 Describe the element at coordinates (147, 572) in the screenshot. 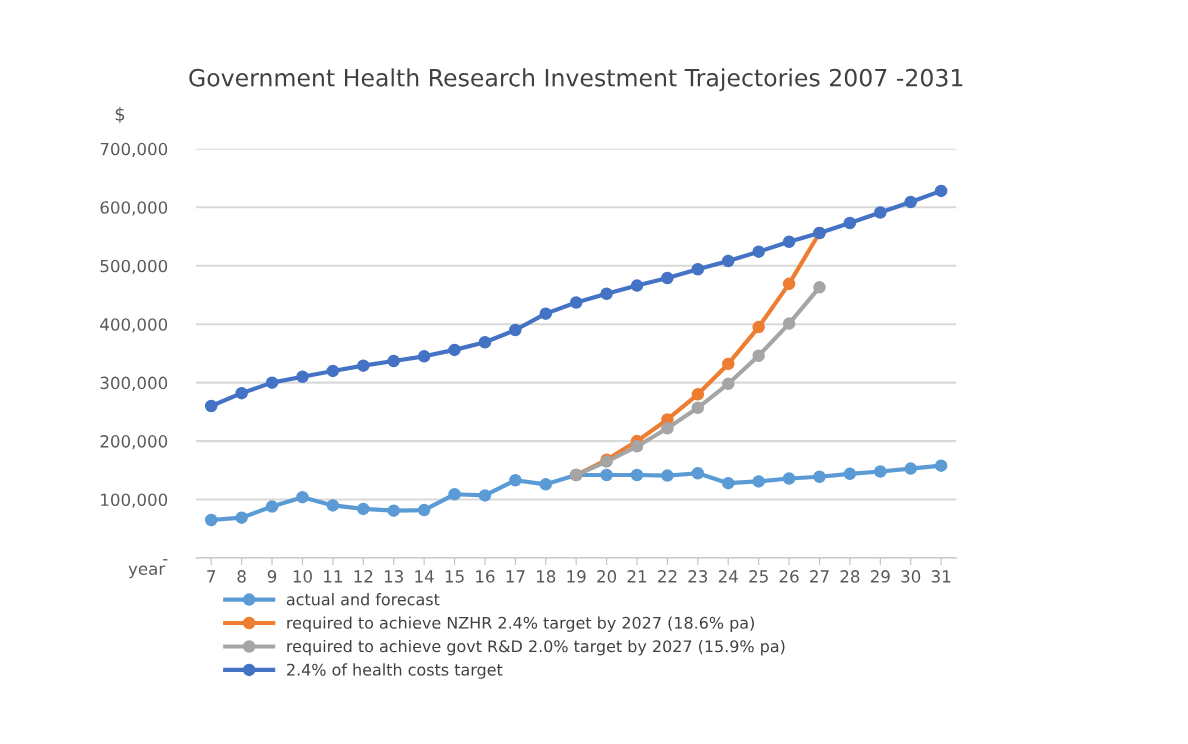

I see `x-axis-title: year` at that location.